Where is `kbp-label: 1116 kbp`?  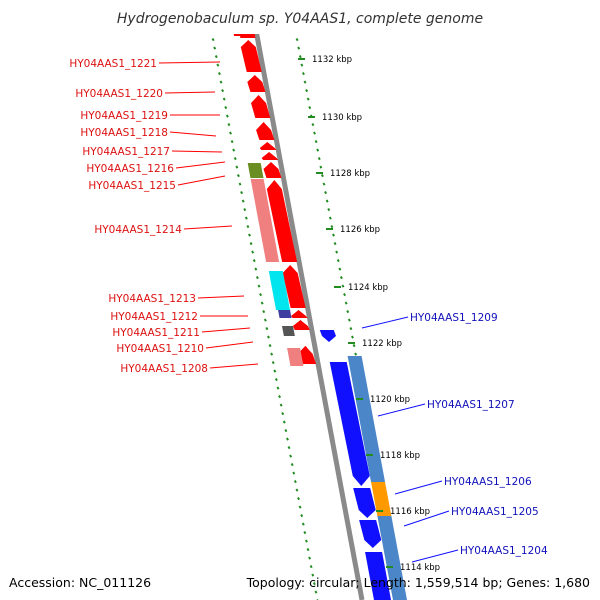 kbp-label: 1116 kbp is located at coordinates (410, 512).